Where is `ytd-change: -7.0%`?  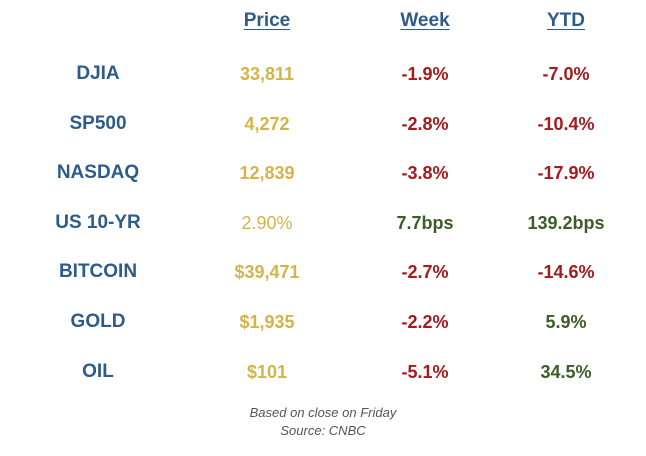
ytd-change: -7.0% is located at coordinates (566, 74).